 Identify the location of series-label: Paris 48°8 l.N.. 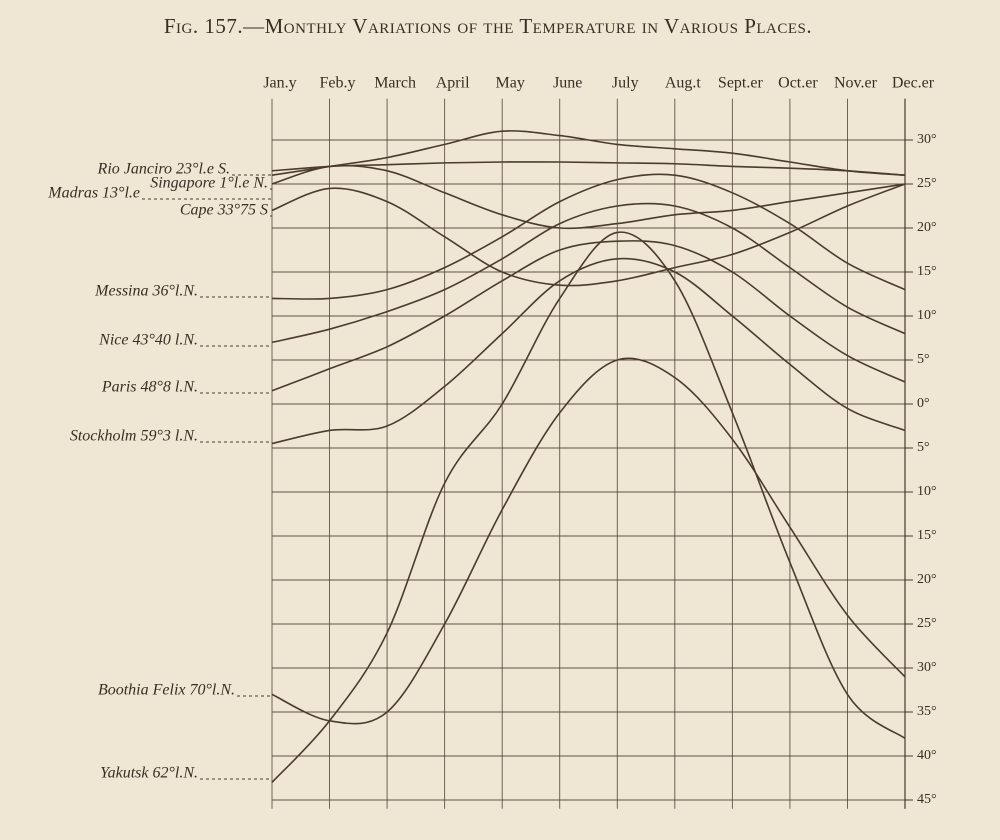
(149, 387).